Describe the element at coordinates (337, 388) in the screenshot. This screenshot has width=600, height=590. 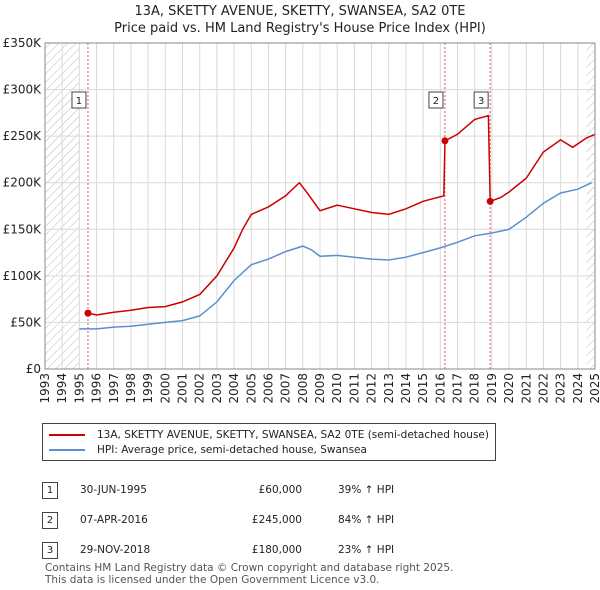
I see `x-tick-label: 2010` at that location.